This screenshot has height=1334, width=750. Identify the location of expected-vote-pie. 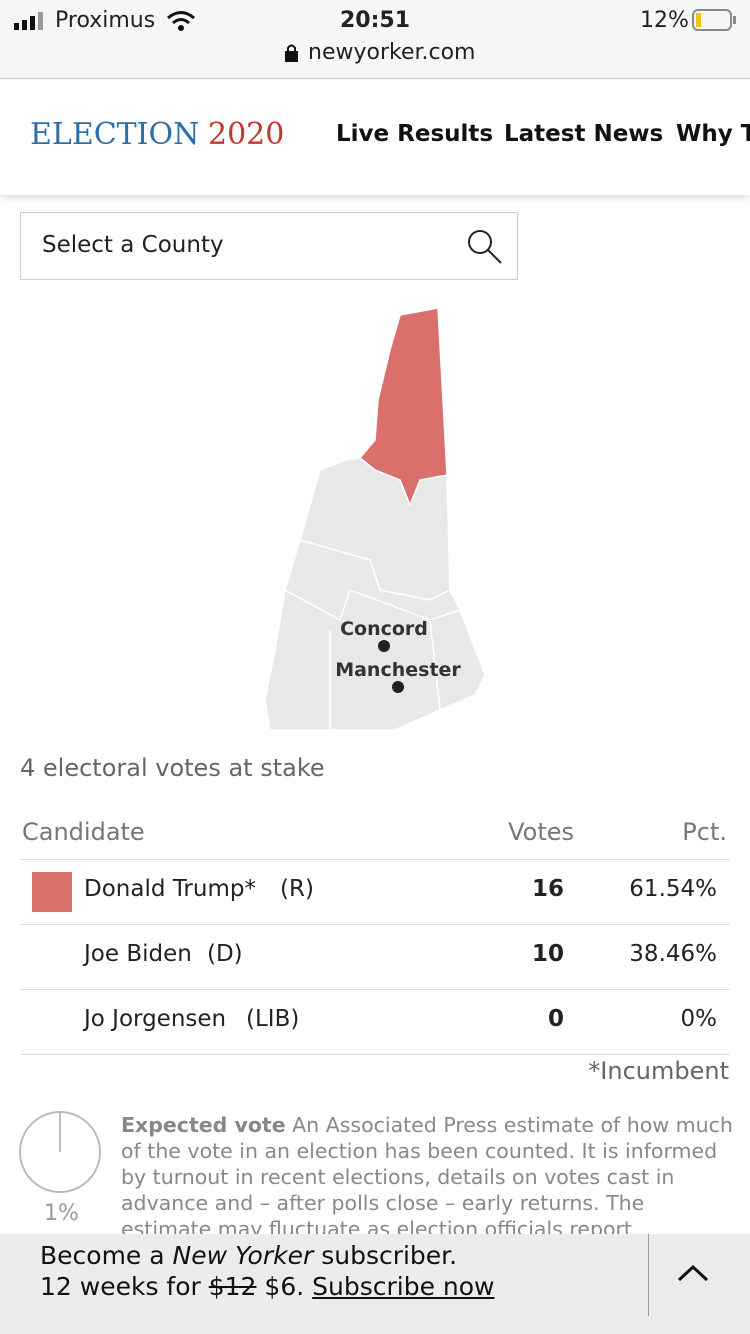
(60, 1152).